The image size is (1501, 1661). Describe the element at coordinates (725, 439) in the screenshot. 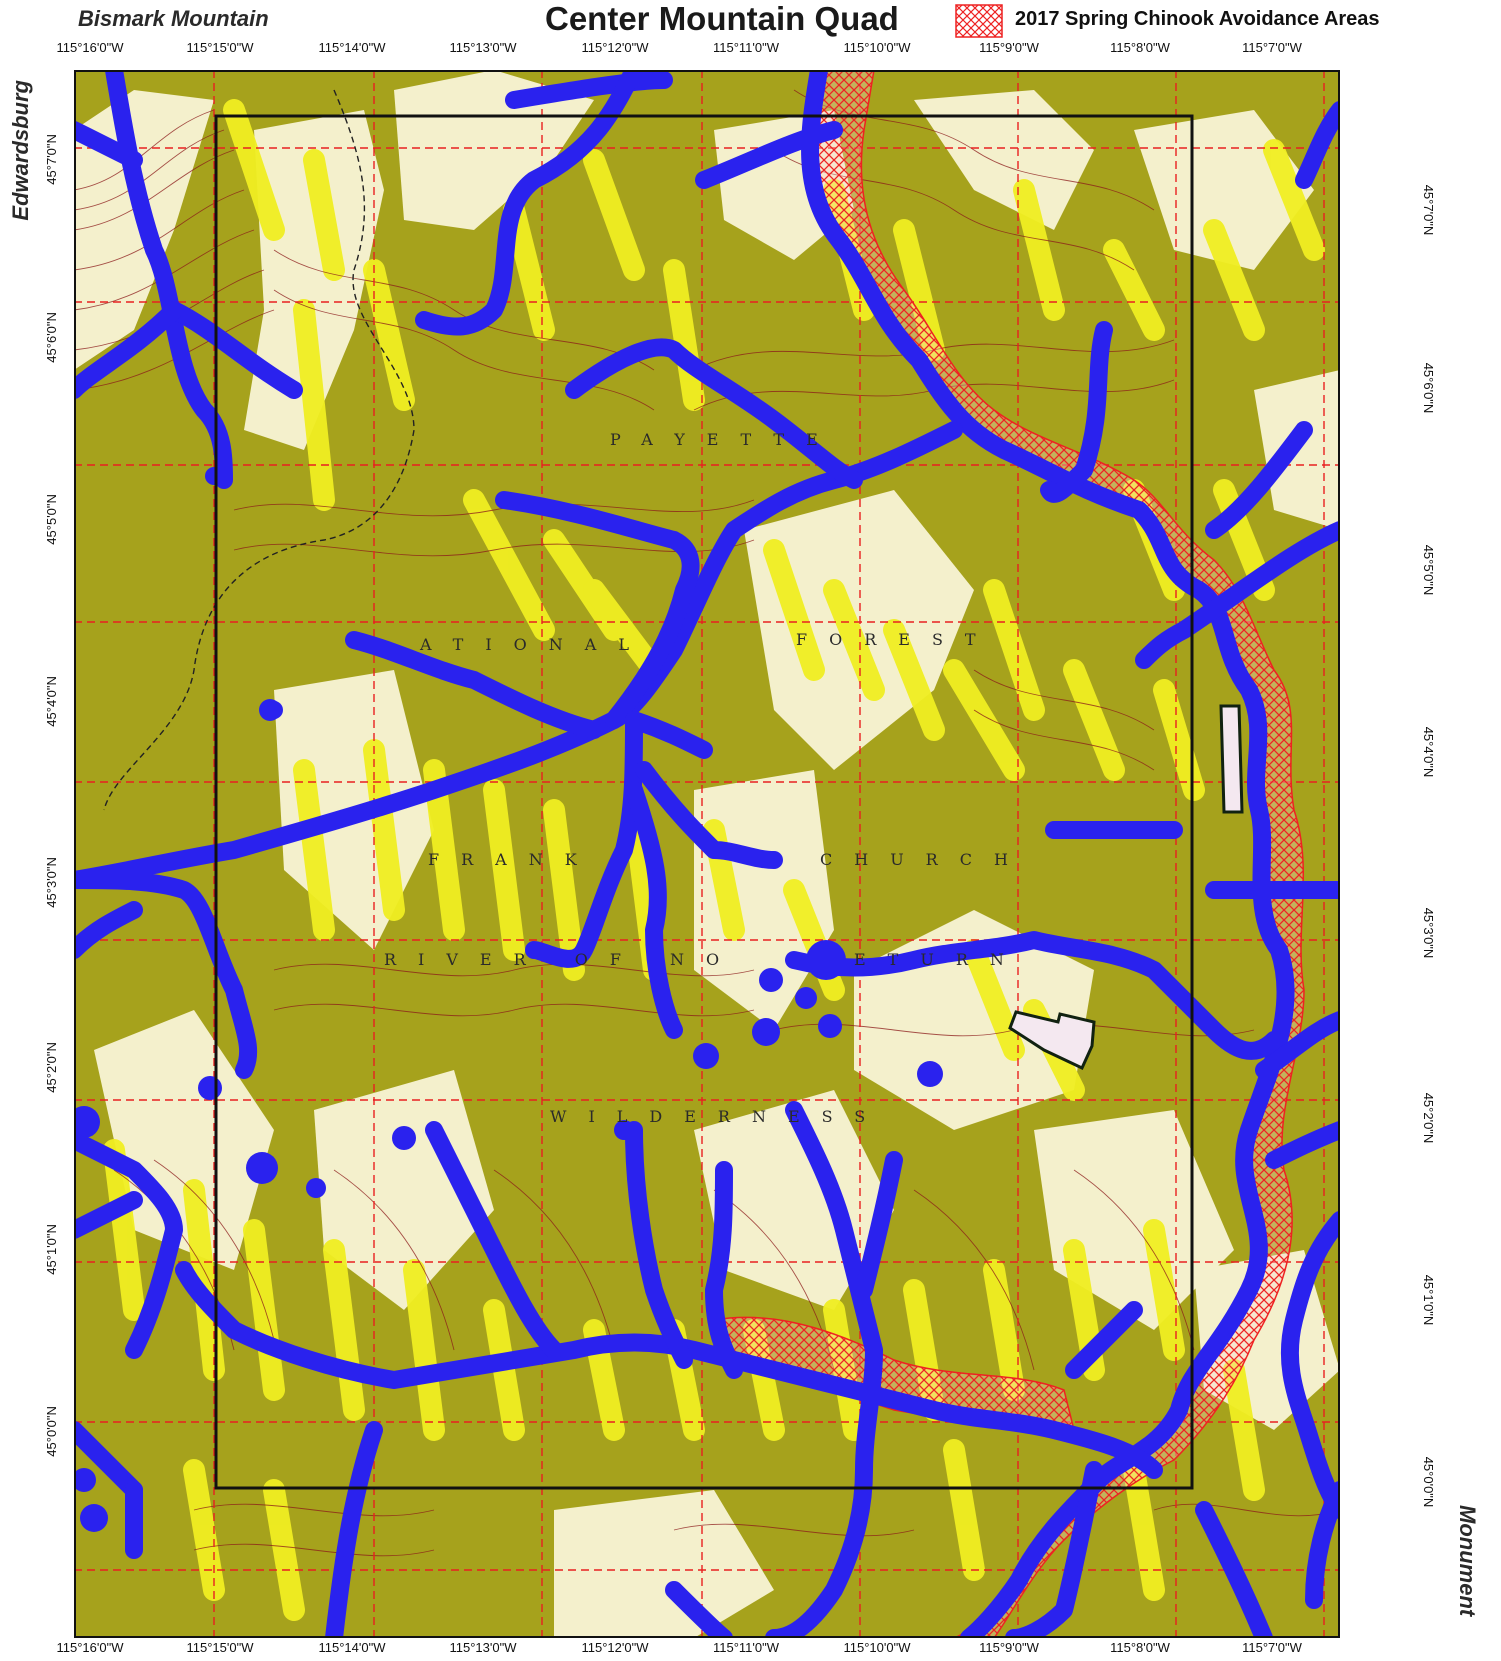

I see `label-payette: PAYETTE` at that location.